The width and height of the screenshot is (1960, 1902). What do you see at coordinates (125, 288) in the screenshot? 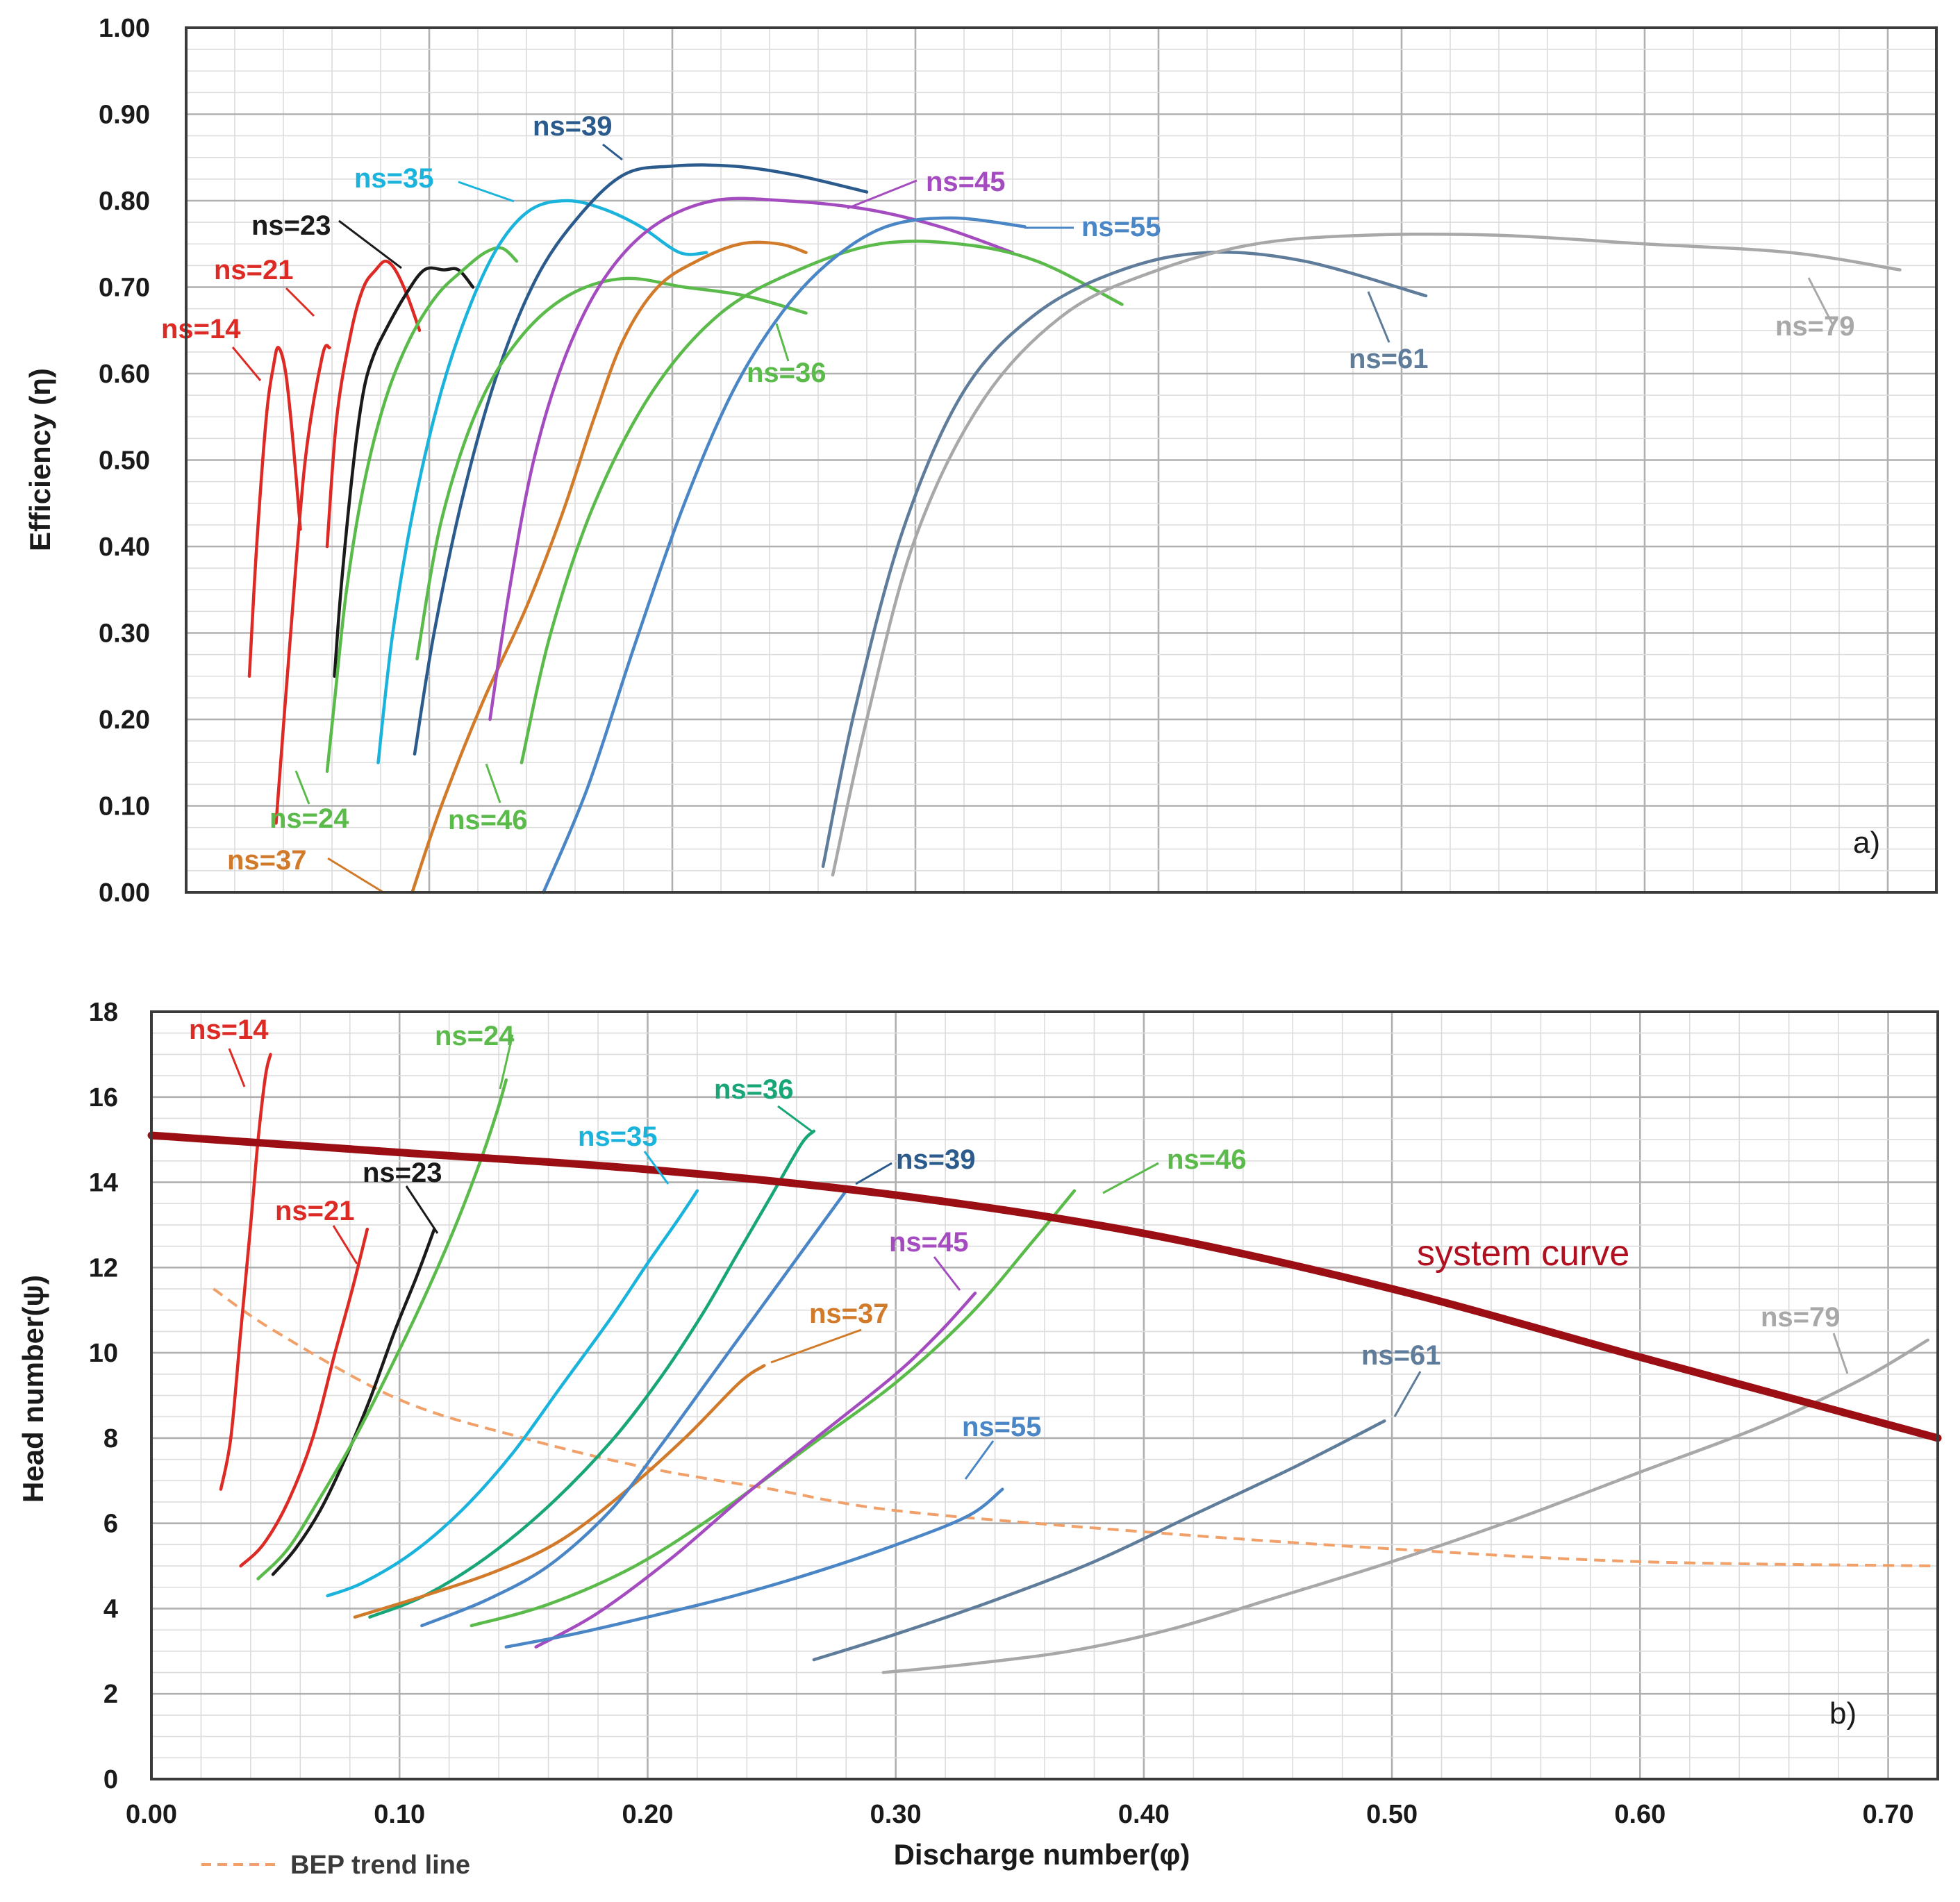
I see `efficiency-y-tick-label: 0.70` at bounding box center [125, 288].